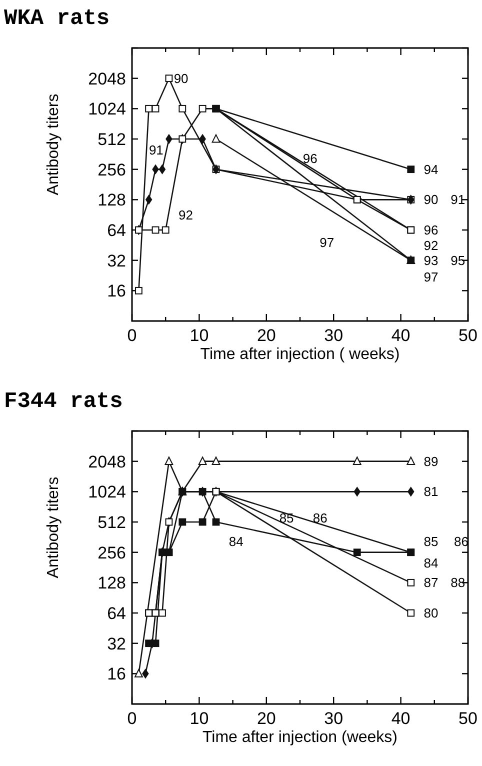  I want to click on annotation: 80, so click(431, 613).